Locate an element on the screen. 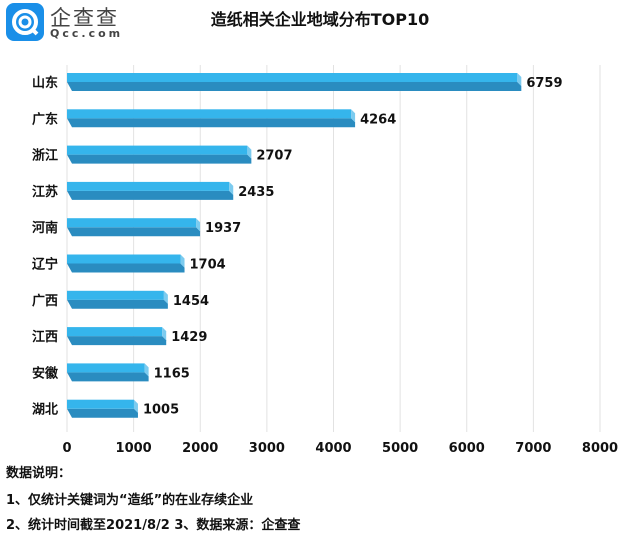 The width and height of the screenshot is (640, 534). category-label: 山东 is located at coordinates (45, 83).